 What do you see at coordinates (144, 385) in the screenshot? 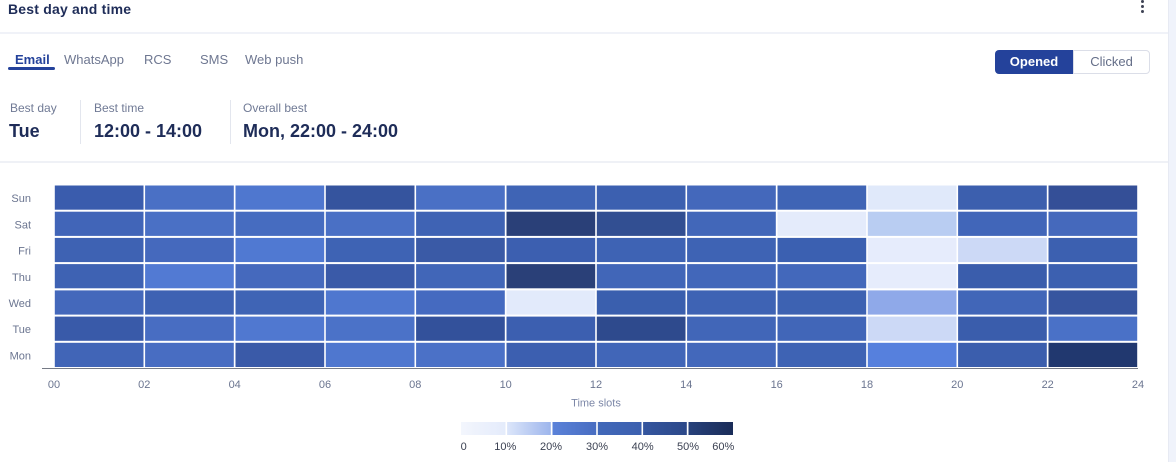
I see `svg-text: 02` at bounding box center [144, 385].